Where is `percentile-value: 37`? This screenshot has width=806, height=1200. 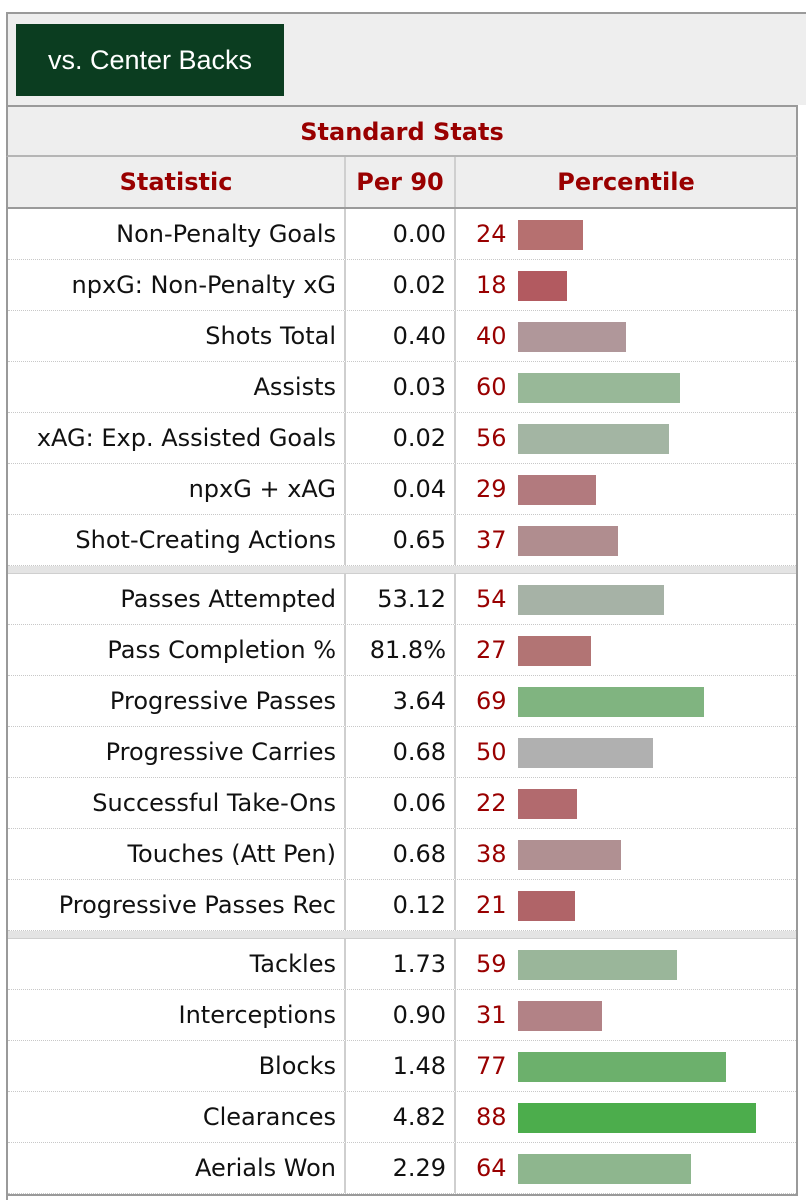 percentile-value: 37 is located at coordinates (491, 540).